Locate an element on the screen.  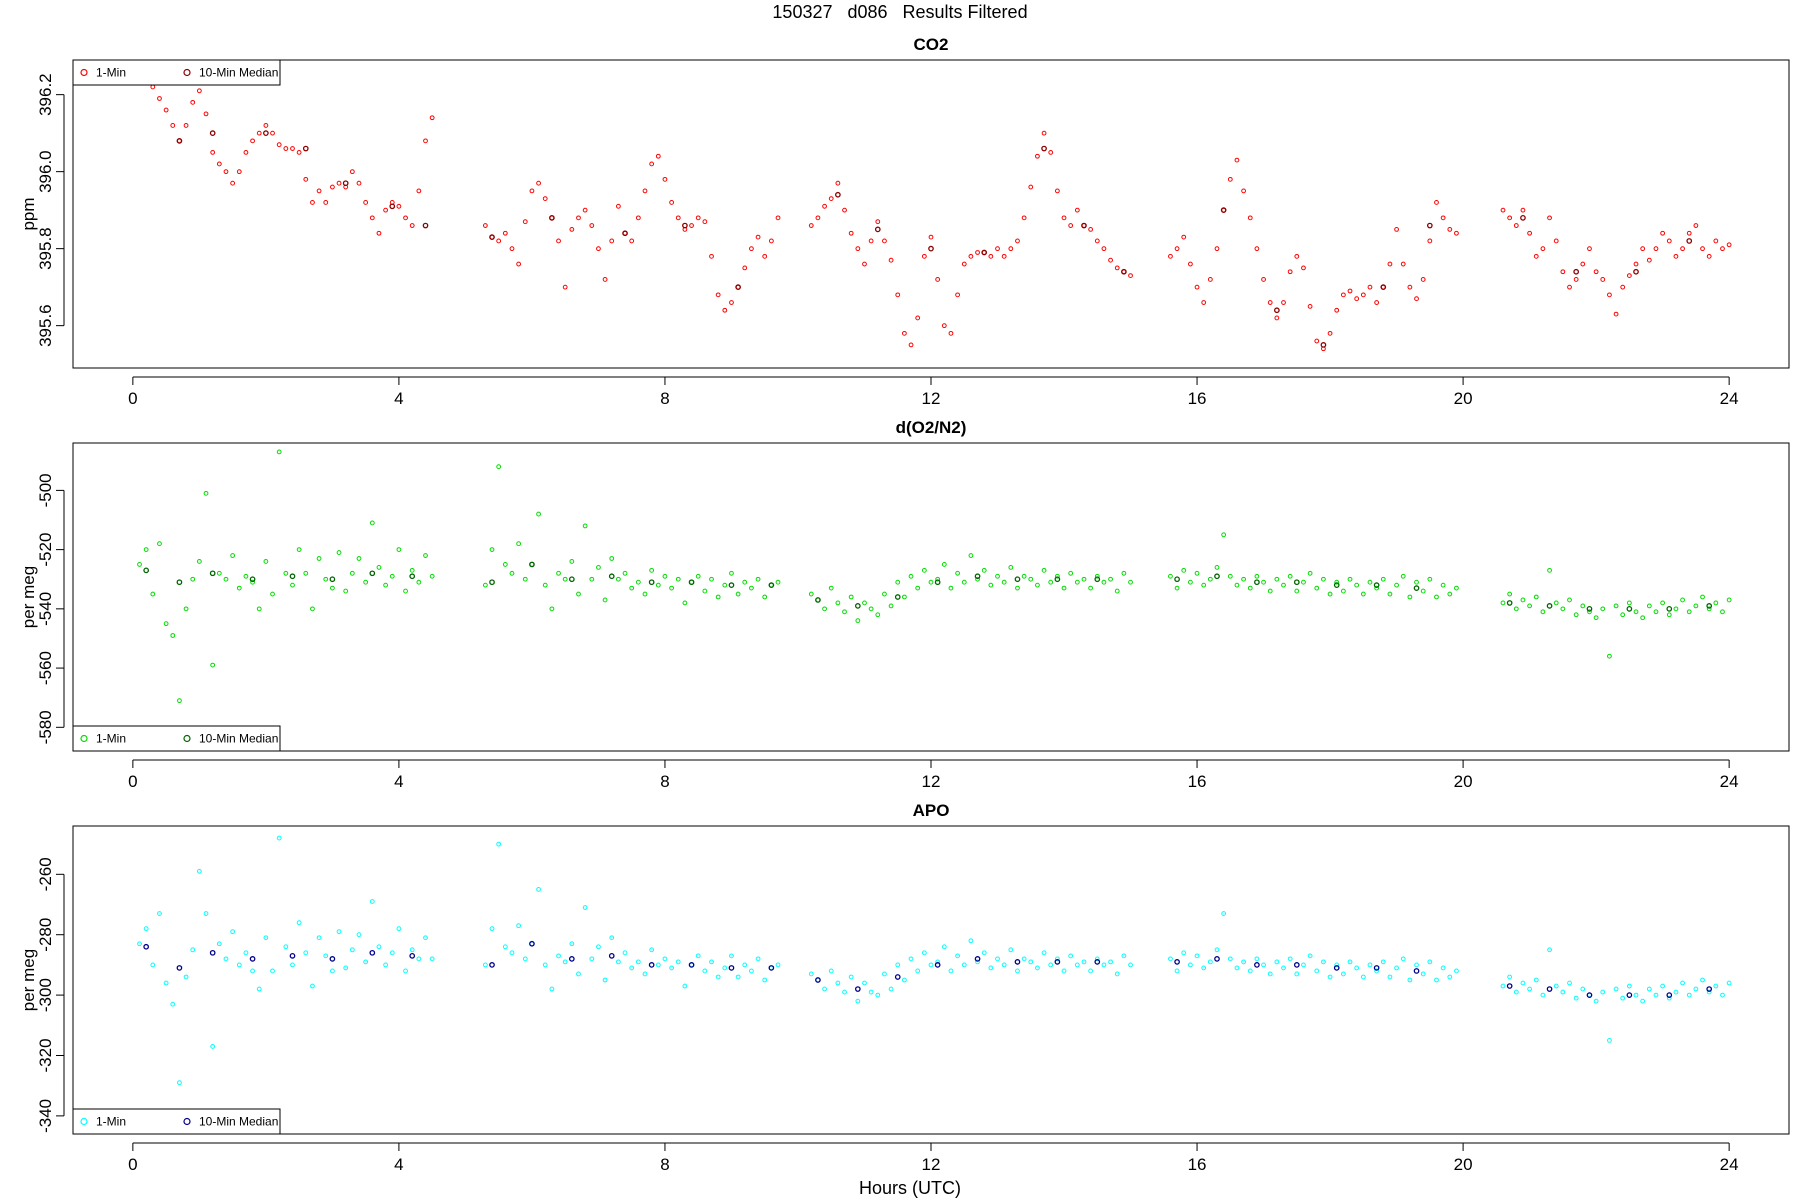
x-tick-label: 20 is located at coordinates (1463, 398).